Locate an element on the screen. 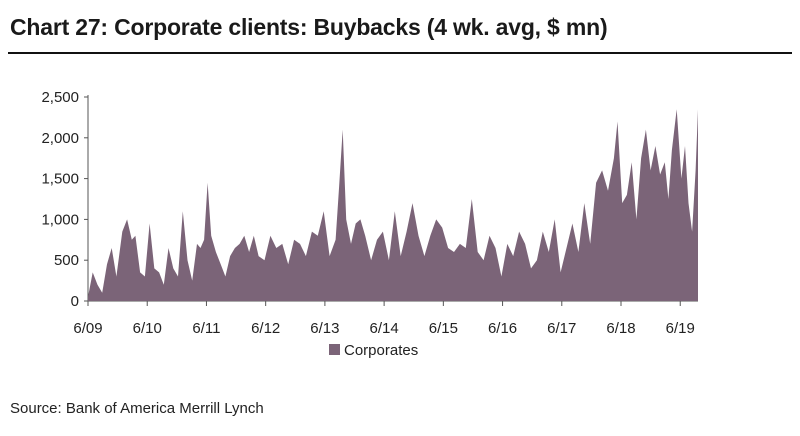 The height and width of the screenshot is (436, 800). x-tick-label: 6/09 is located at coordinates (87, 328).